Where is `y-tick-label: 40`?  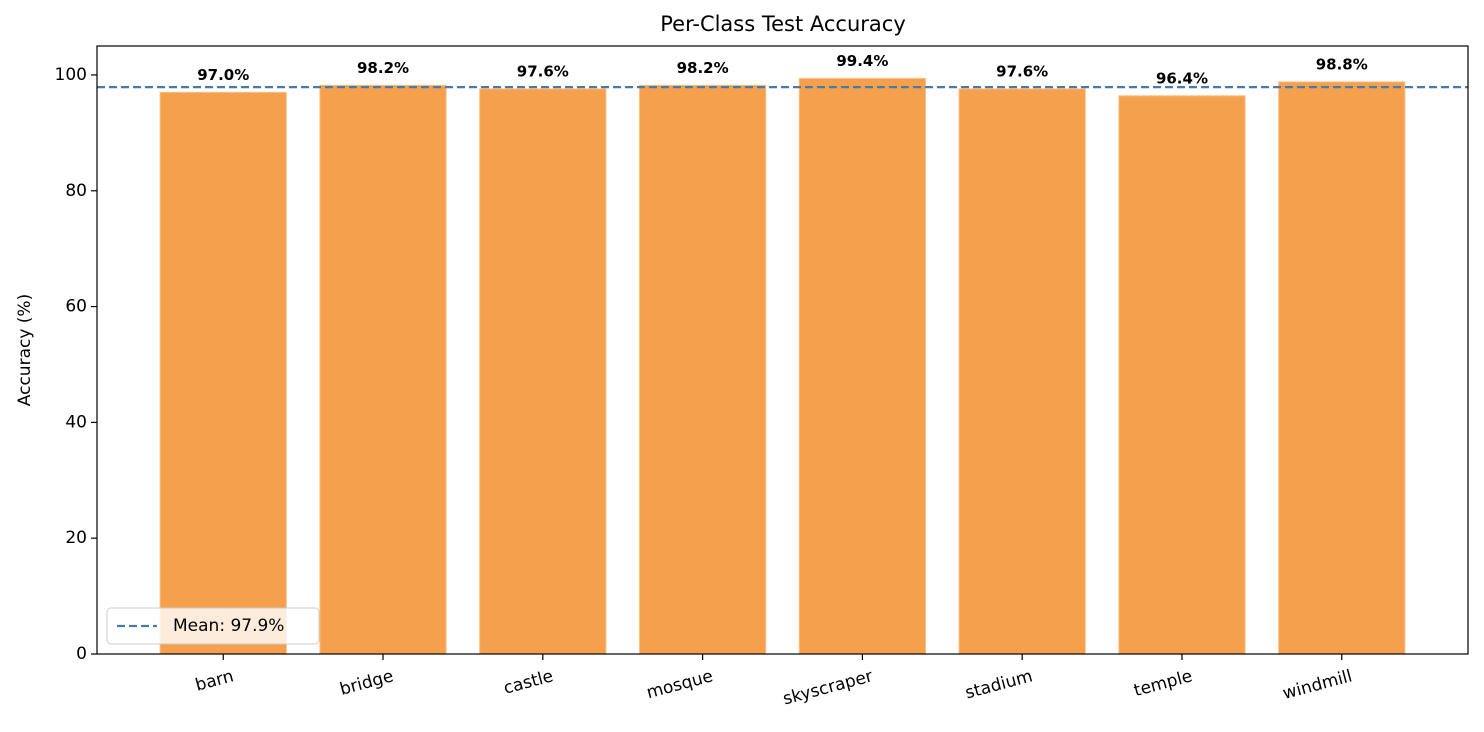 y-tick-label: 40 is located at coordinates (76, 422).